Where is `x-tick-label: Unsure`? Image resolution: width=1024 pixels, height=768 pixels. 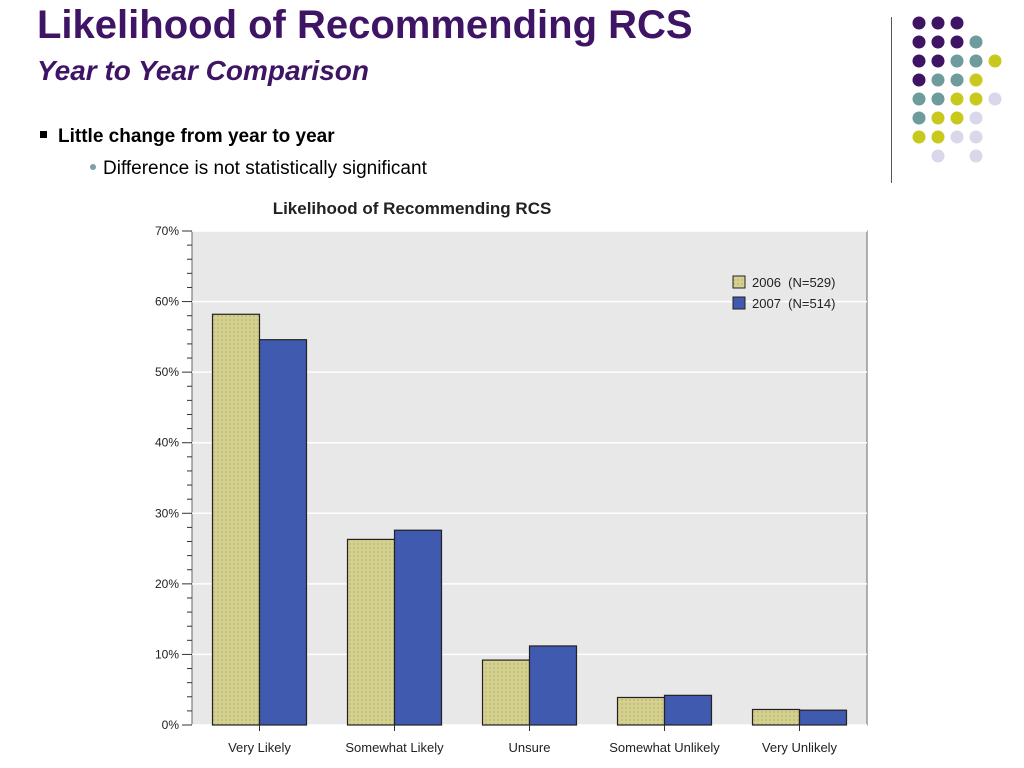 x-tick-label: Unsure is located at coordinates (530, 747).